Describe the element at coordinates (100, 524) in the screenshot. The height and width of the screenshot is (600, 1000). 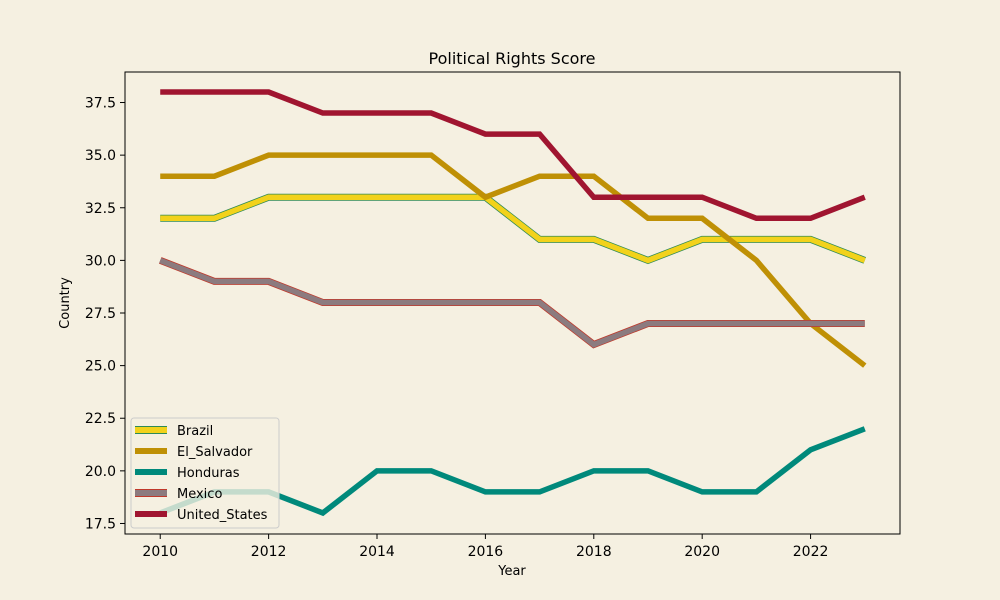
I see `y-tick-label: 17.5` at that location.